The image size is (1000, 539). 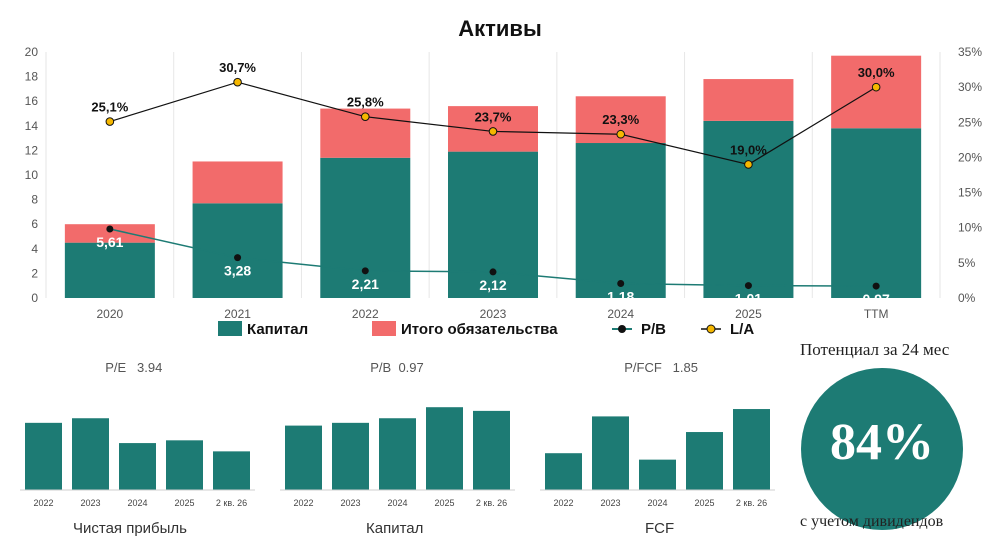 I want to click on pb-data-label: 5,61, so click(x=109, y=242).